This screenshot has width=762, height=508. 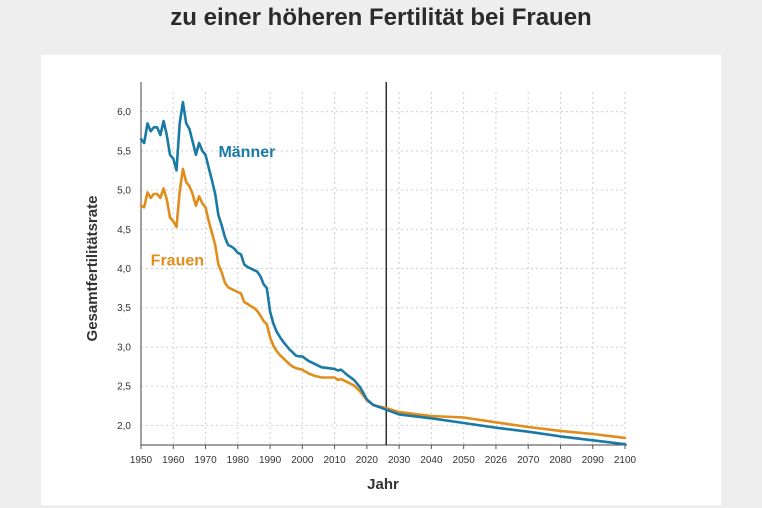 I want to click on x-tick-label: 1990, so click(x=270, y=460).